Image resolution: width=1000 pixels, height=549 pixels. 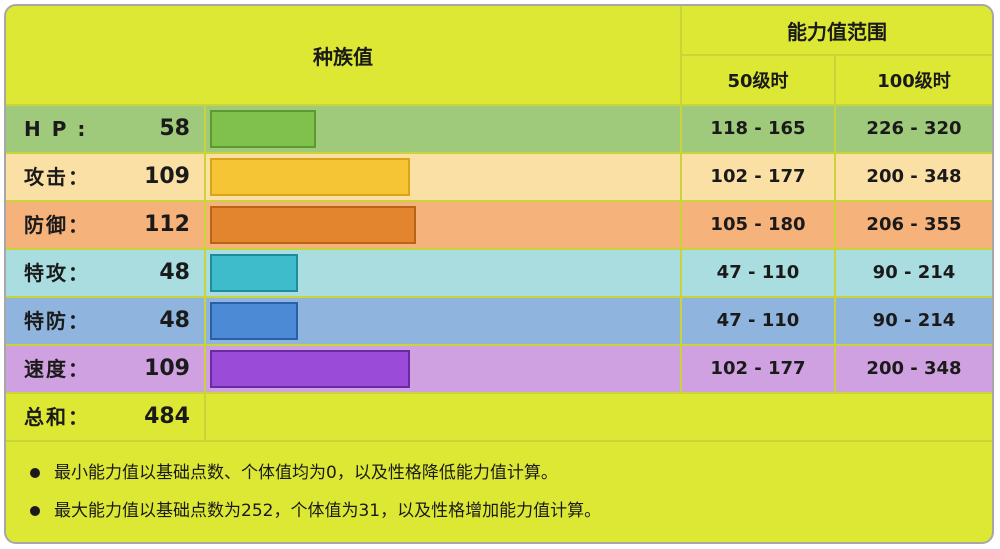 What do you see at coordinates (914, 128) in the screenshot?
I see `range-level-100: 226 - 320` at bounding box center [914, 128].